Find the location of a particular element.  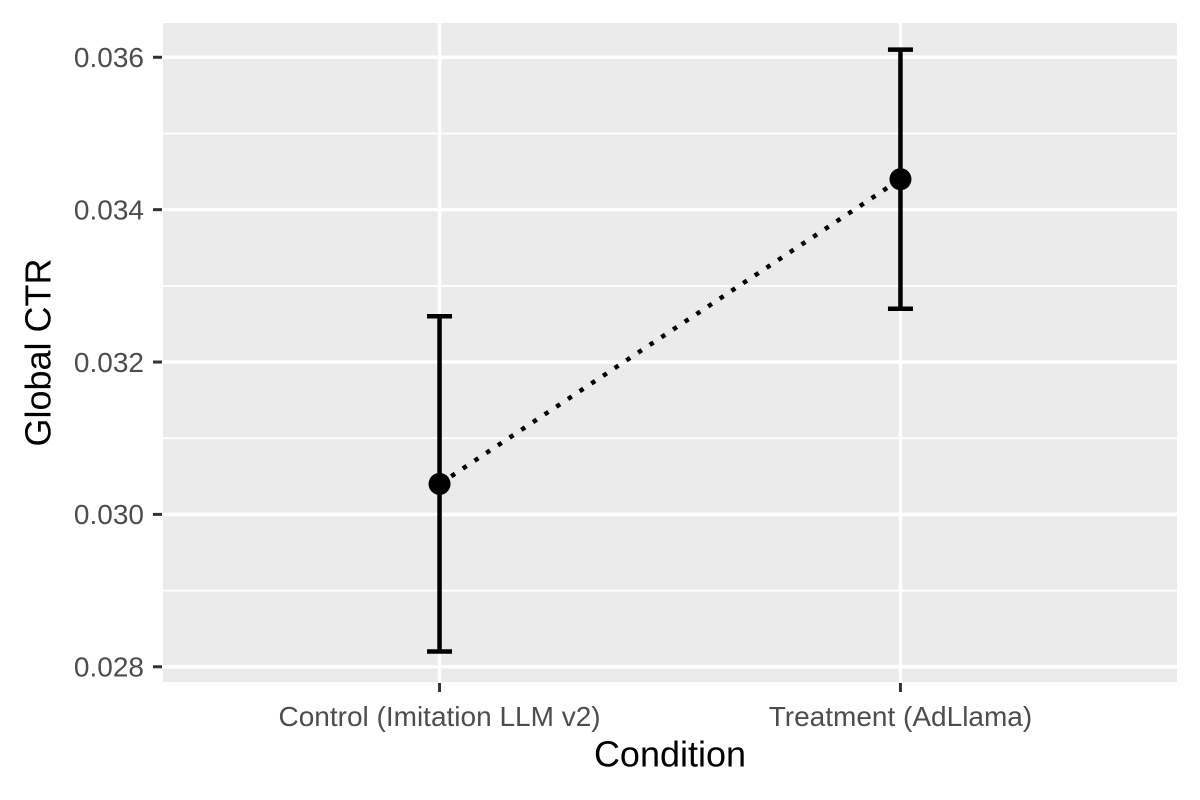

y-tick-label-1: 0.030 is located at coordinates (109, 514).